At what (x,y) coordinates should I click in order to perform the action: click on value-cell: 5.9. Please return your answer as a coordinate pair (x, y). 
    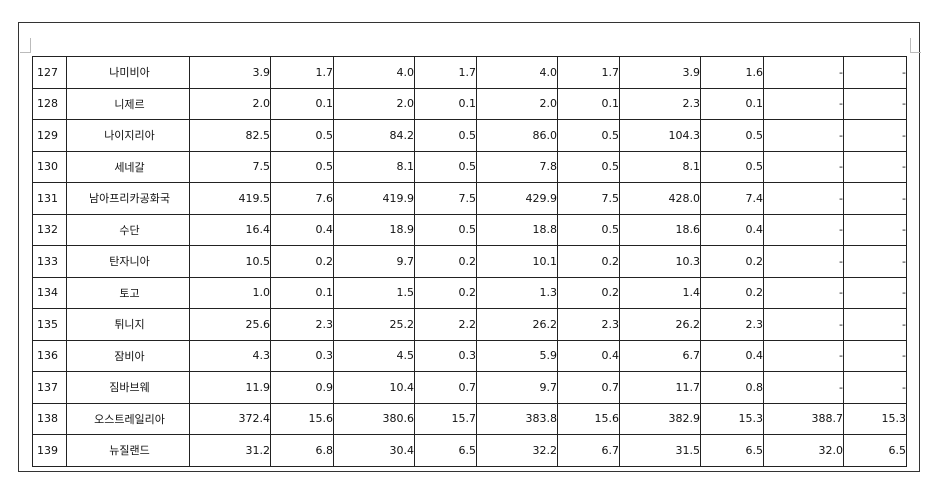
    Looking at the image, I should click on (517, 355).